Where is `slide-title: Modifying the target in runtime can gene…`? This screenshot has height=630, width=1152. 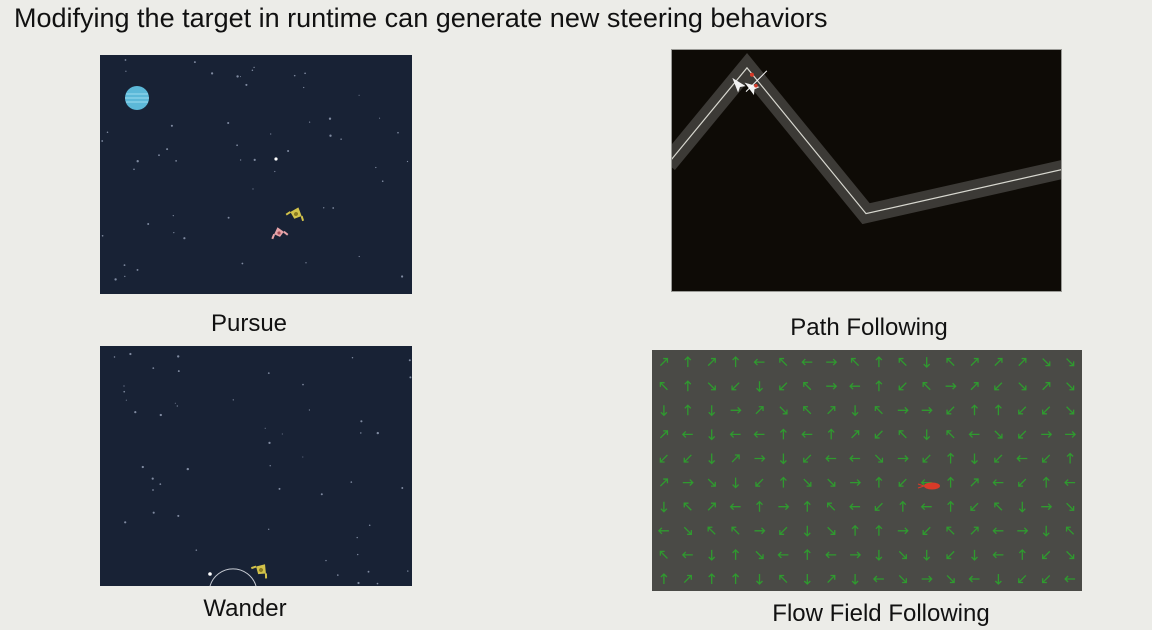
slide-title: Modifying the target in runtime can gene… is located at coordinates (421, 18).